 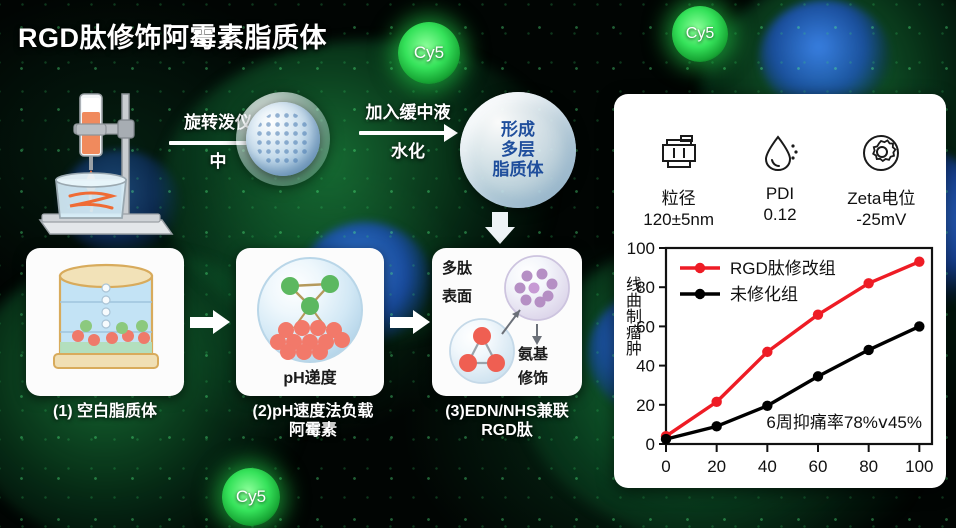 I want to click on panel-3-inner-label-a: 多肽, so click(x=457, y=268).